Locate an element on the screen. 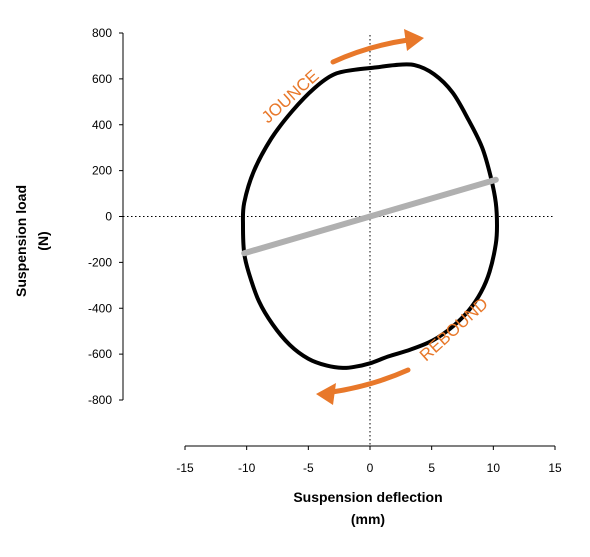  x-tick-label: 5 is located at coordinates (431, 468).